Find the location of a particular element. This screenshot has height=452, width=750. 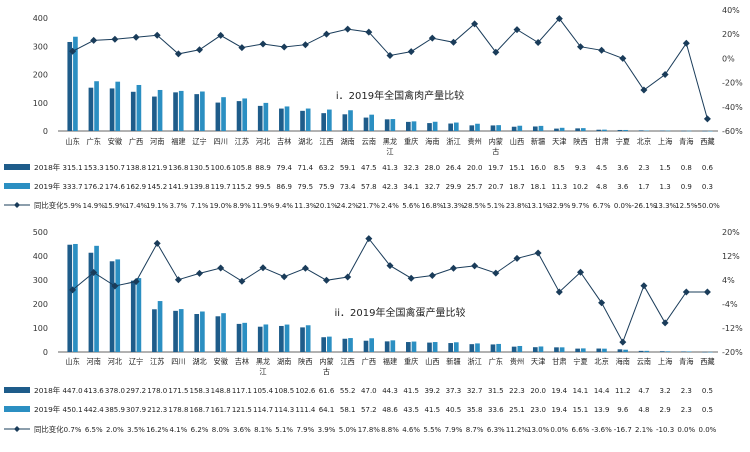

y2-tick-label: 0% is located at coordinates (728, 58).